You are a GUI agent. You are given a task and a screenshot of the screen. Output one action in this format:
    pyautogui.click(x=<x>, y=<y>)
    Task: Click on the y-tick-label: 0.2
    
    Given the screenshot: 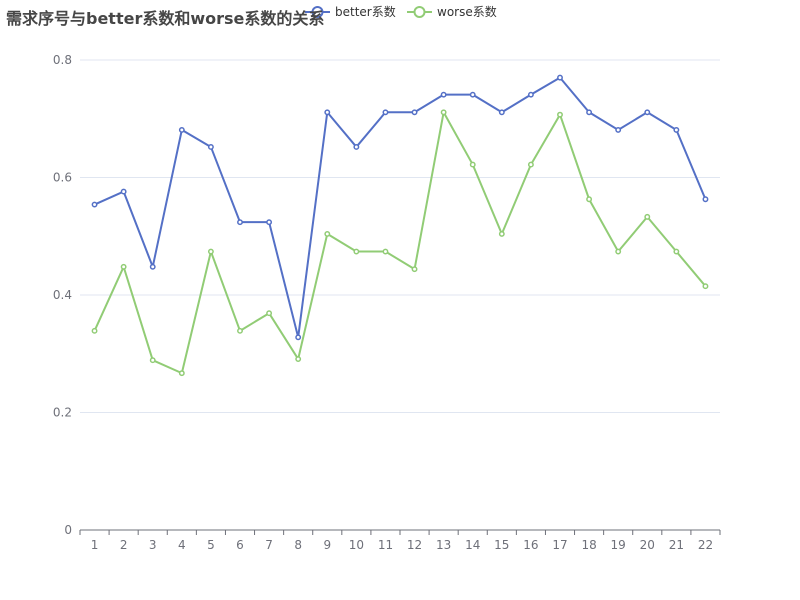 What is the action you would take?
    pyautogui.click(x=62, y=413)
    